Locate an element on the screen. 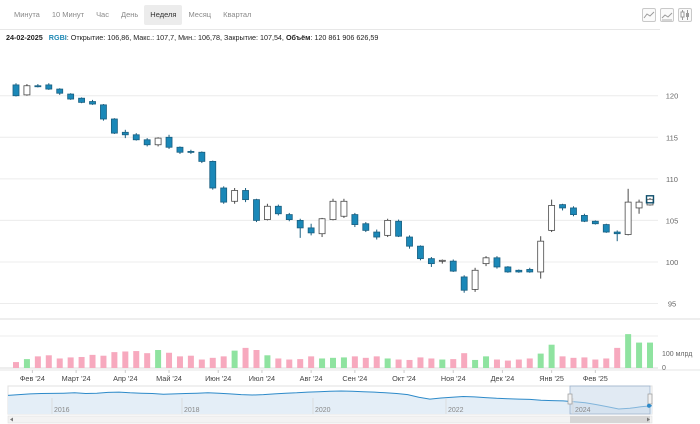 This screenshot has height=424, width=700. info-date: 24-02-2025 is located at coordinates (24, 37).